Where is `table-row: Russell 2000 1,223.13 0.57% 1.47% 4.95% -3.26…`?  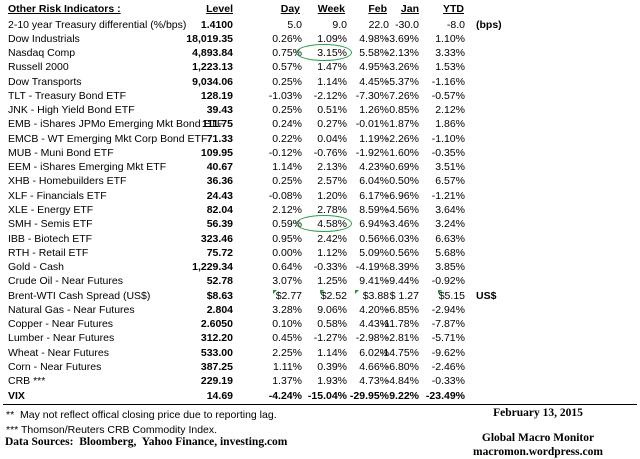
table-row: Russell 2000 1,223.13 0.57% 1.47% 4.95% -3.26… is located at coordinates (320, 67).